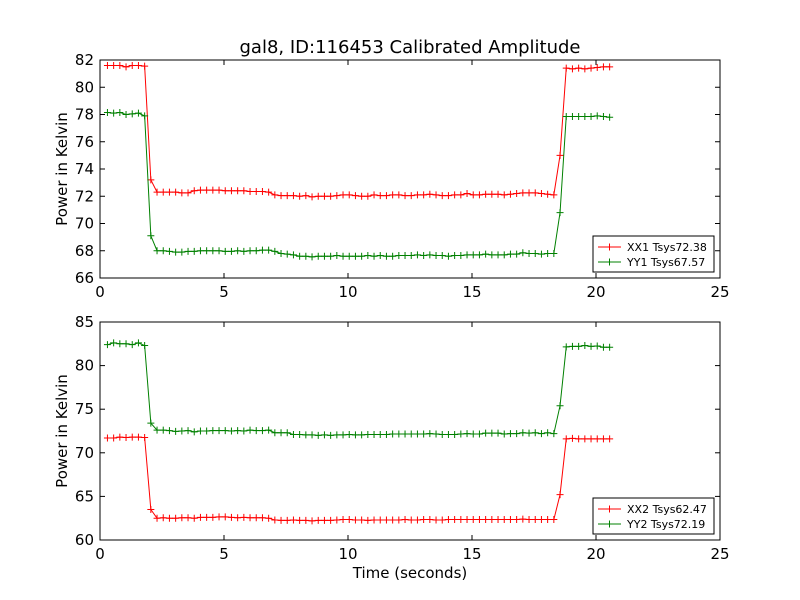 This screenshot has height=600, width=800. Describe the element at coordinates (667, 247) in the screenshot. I see `legend-label: XX1 Tsys72.38` at that location.